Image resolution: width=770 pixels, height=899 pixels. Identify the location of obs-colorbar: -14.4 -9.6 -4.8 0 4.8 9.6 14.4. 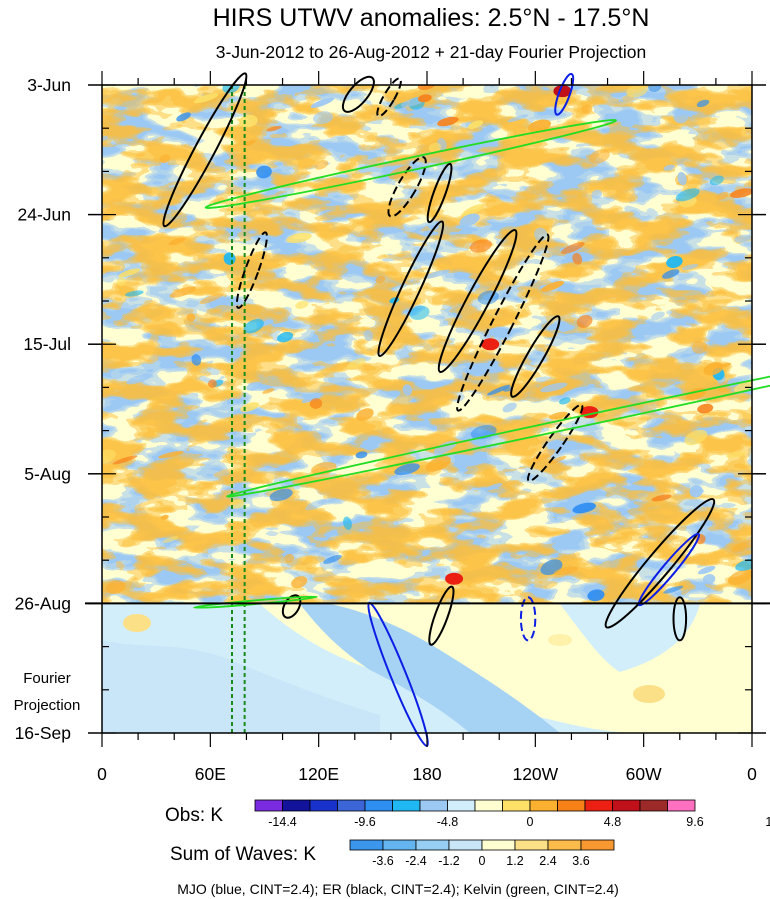
(512, 814).